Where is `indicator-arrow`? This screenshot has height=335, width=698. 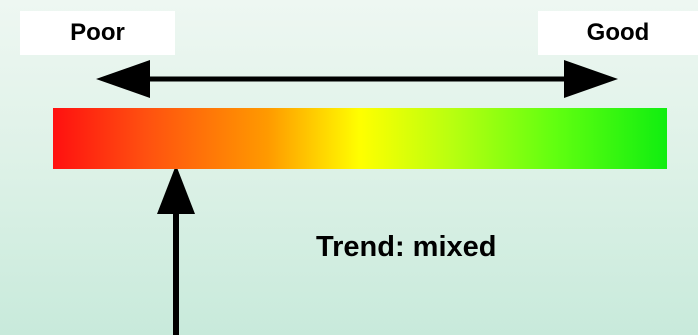
indicator-arrow is located at coordinates (176, 250).